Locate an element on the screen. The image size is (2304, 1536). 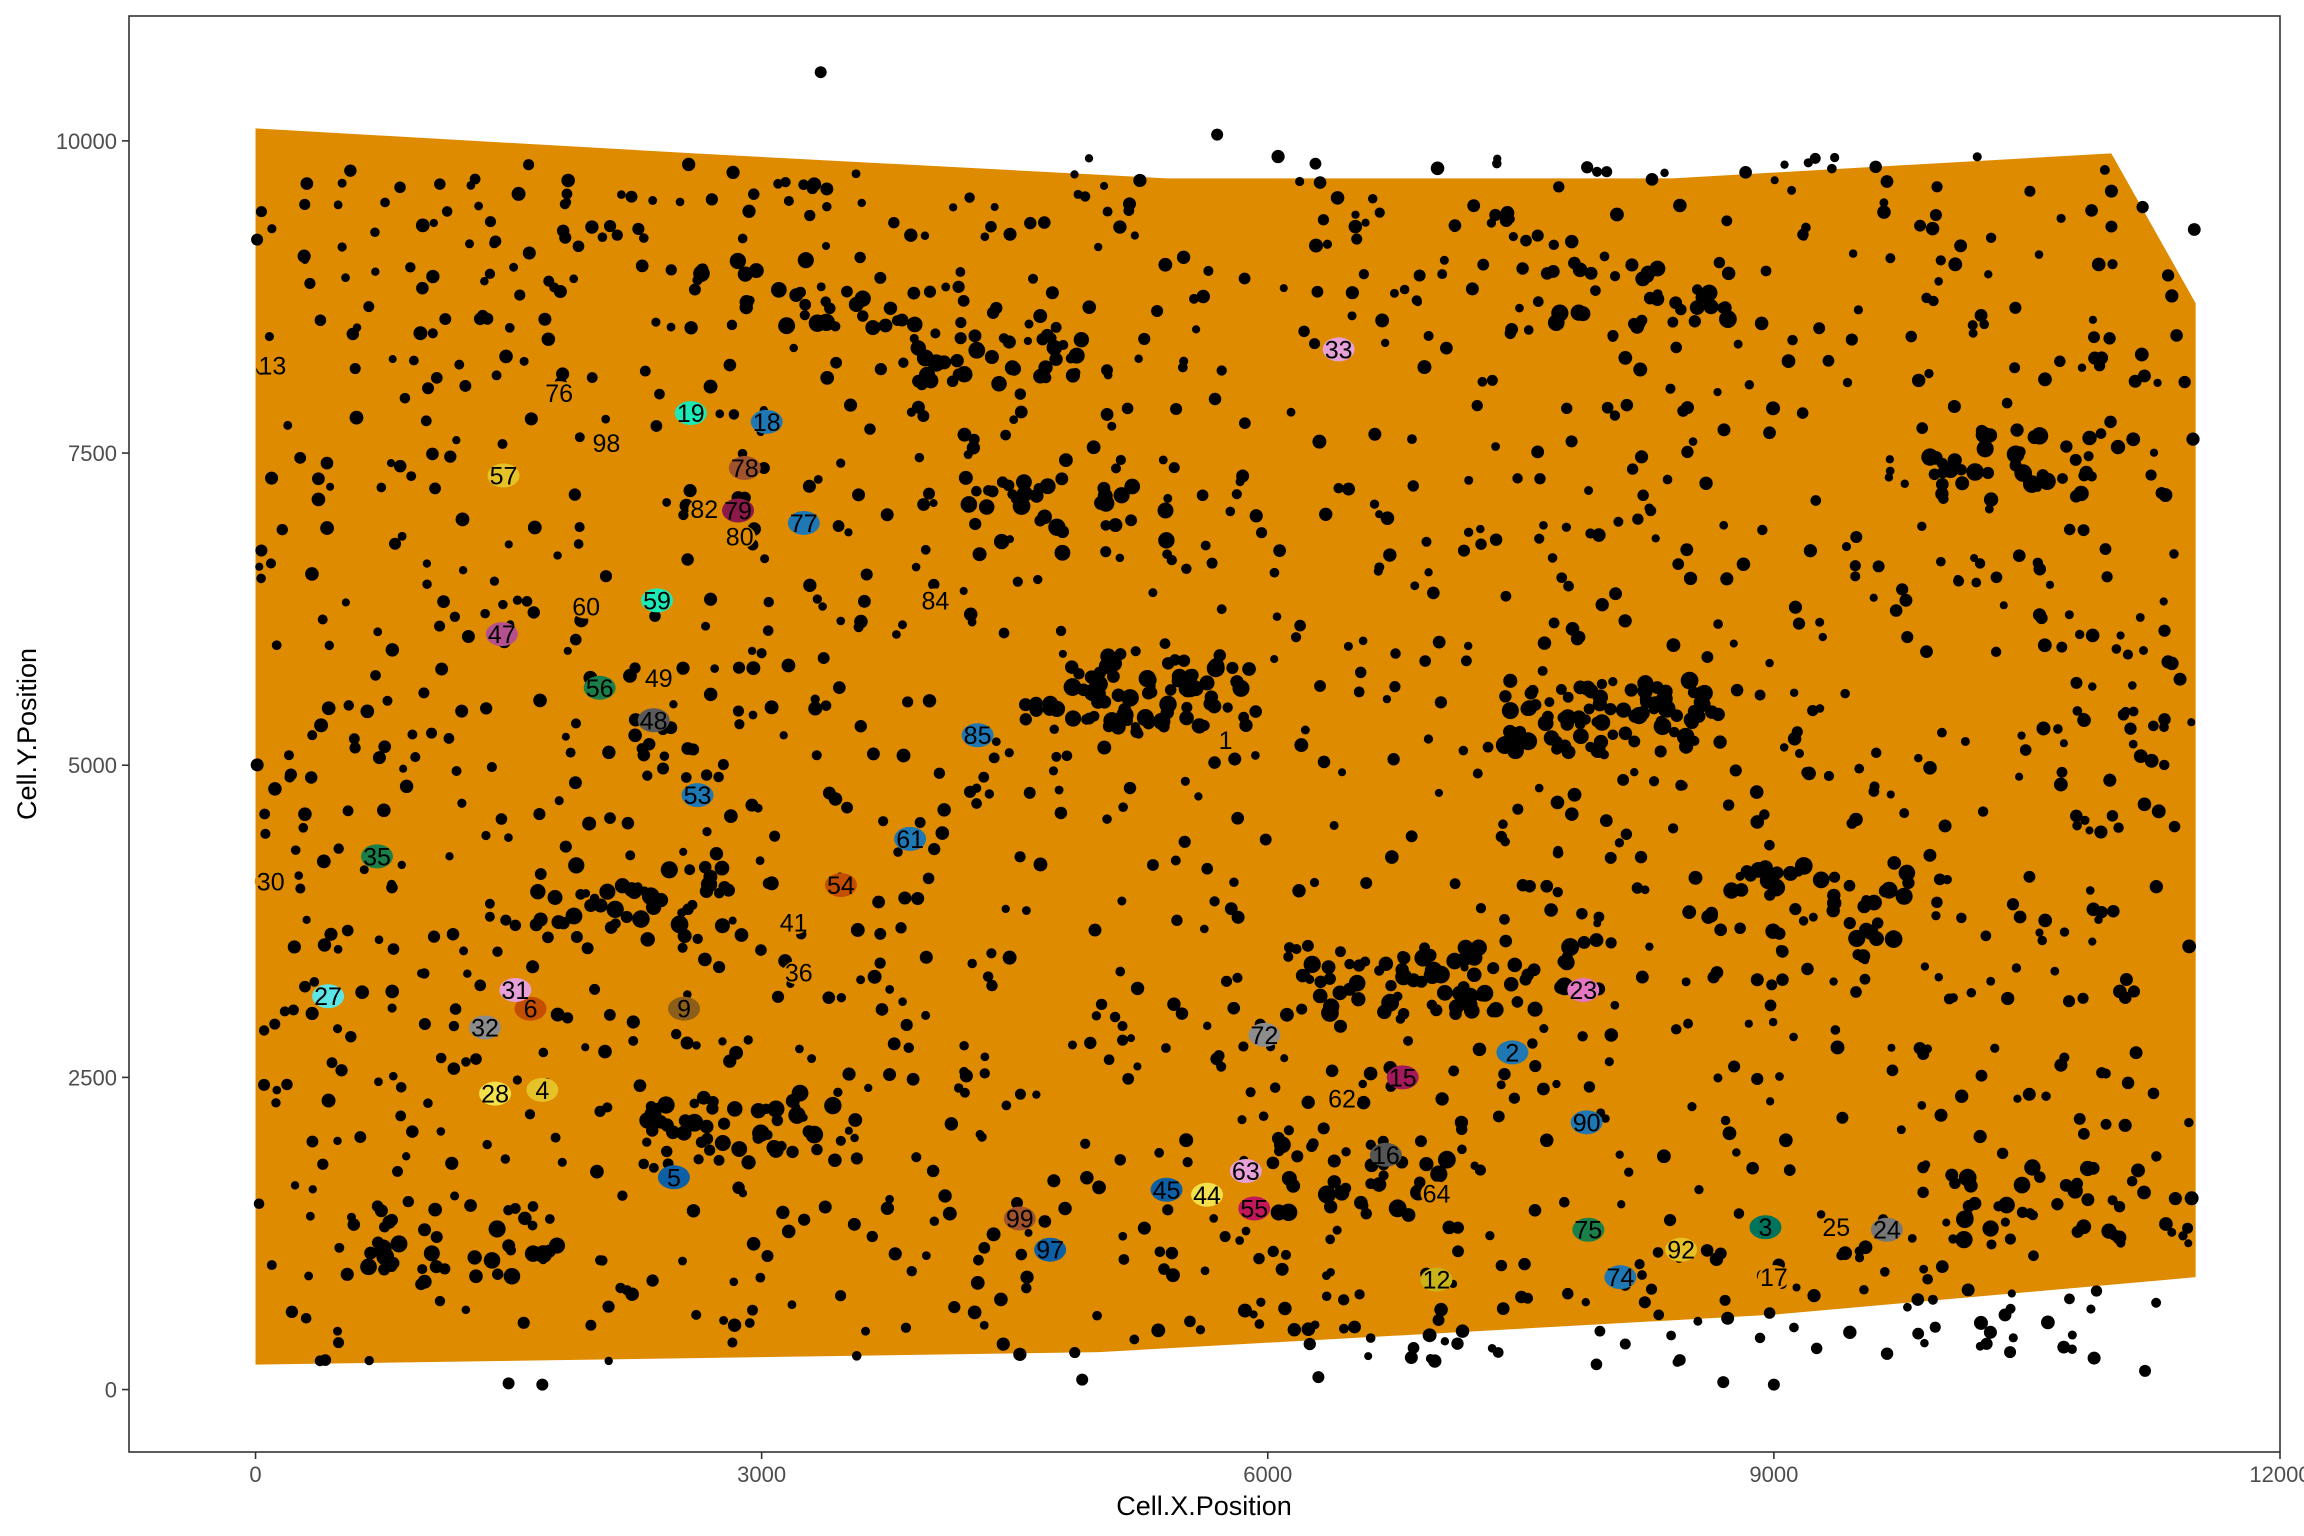
cluster-label: 85 is located at coordinates (978, 736).